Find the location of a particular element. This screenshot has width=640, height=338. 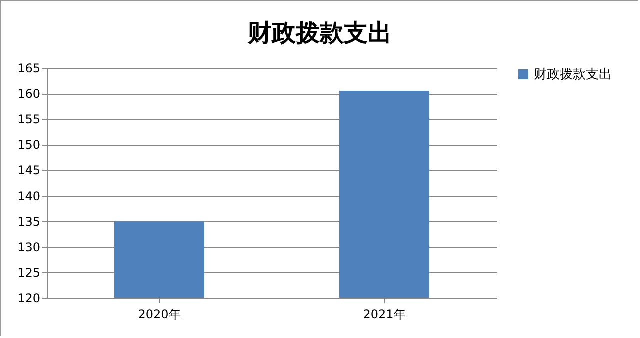

y-tick-label: 150 is located at coordinates (29, 145).